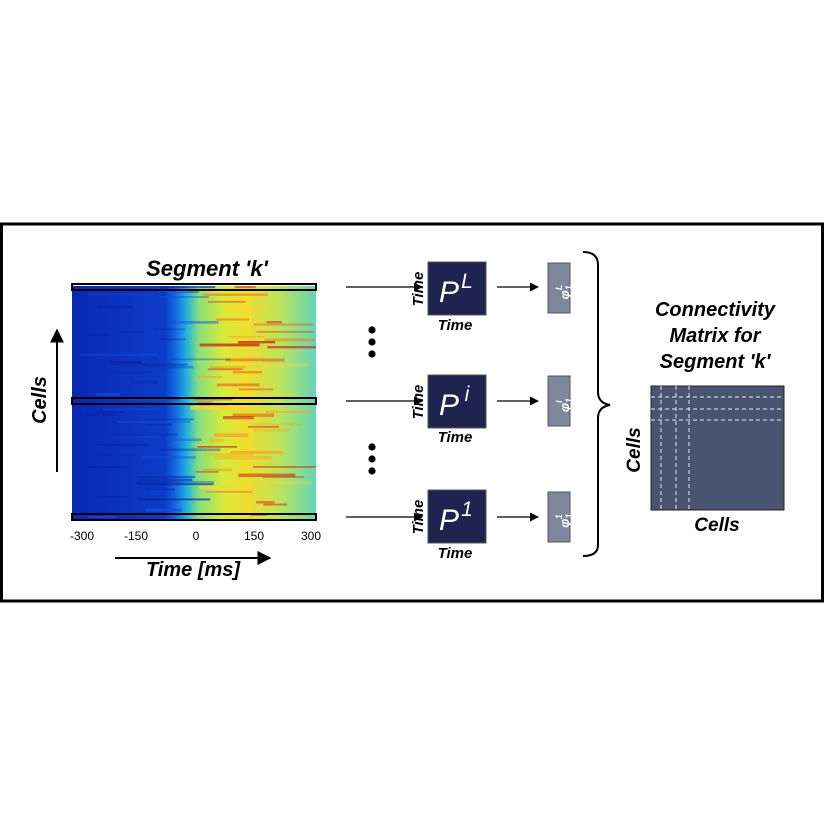  What do you see at coordinates (717, 448) in the screenshot?
I see `connectivity-dashed-lines` at bounding box center [717, 448].